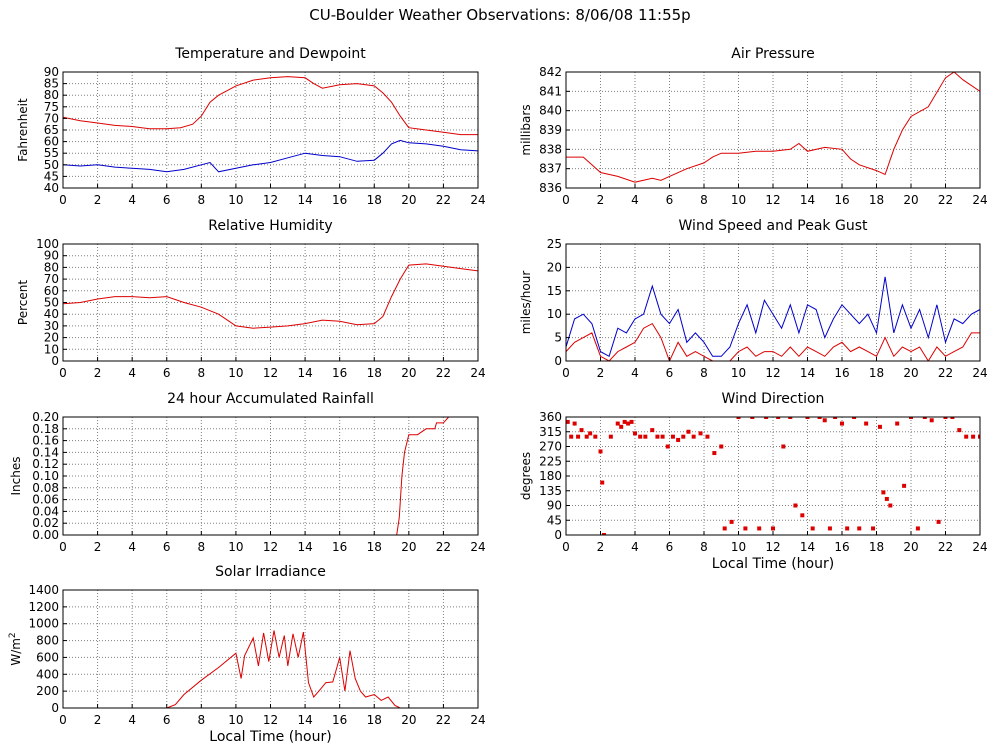  I want to click on y-tick-label: 90, so click(51, 72).